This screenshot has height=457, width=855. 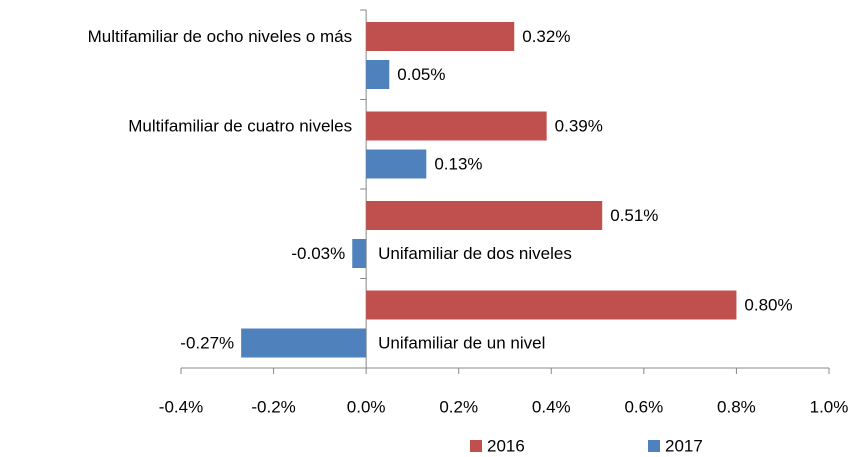 What do you see at coordinates (461, 342) in the screenshot?
I see `category-label: Unifamiliar de un nivel` at bounding box center [461, 342].